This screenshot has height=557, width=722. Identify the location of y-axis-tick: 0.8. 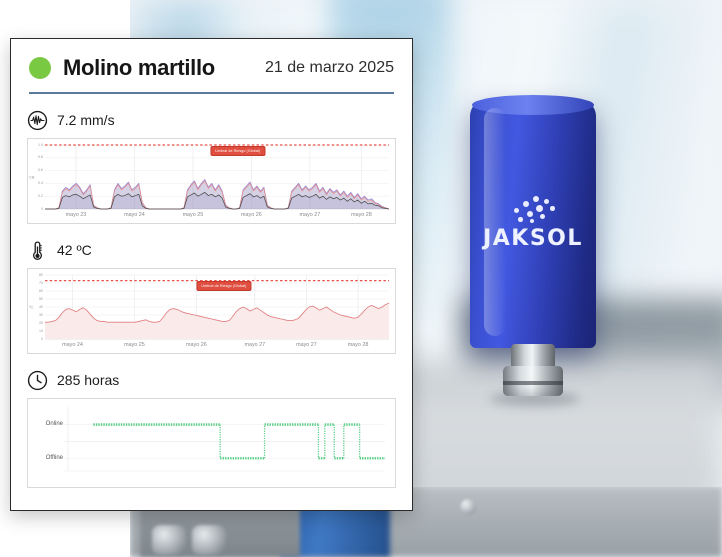
(40, 157).